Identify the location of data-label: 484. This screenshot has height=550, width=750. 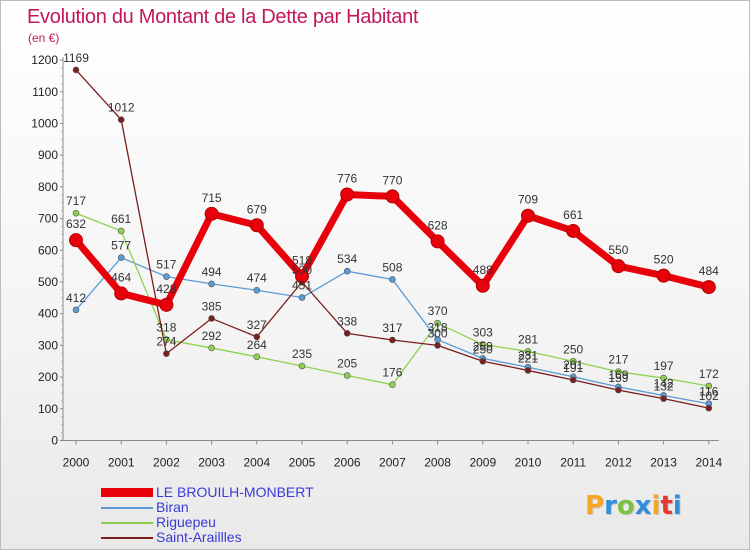
(709, 271).